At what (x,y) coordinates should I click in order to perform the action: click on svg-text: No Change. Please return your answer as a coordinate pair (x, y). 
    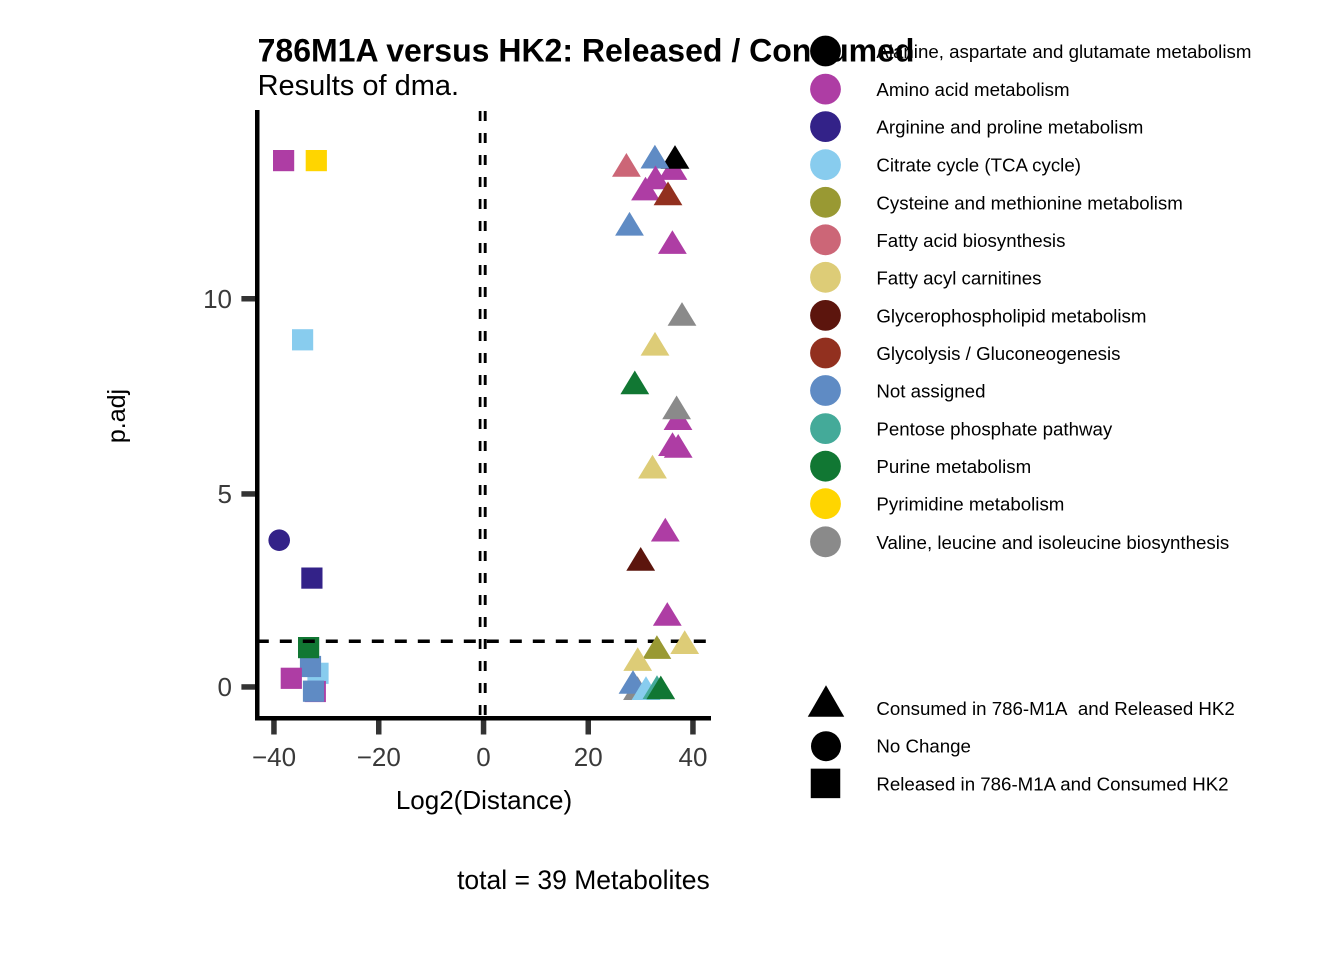
    Looking at the image, I should click on (923, 746).